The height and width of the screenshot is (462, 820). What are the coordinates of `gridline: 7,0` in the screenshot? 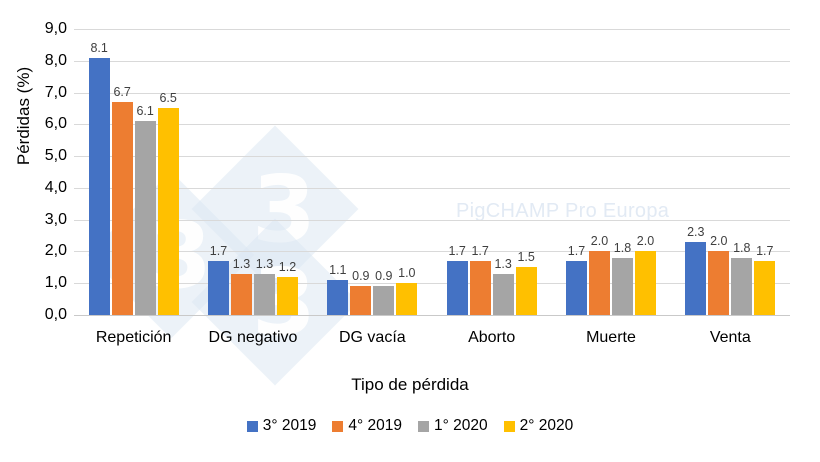 It's located at (417, 92).